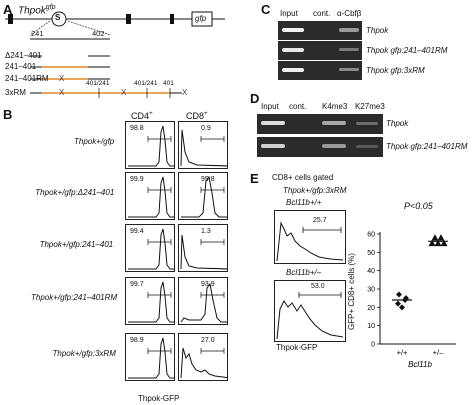 The width and height of the screenshot is (474, 405). Describe the element at coordinates (315, 190) in the screenshot. I see `panel-e-genotype: Thpok+/gfp:3xRM` at that location.